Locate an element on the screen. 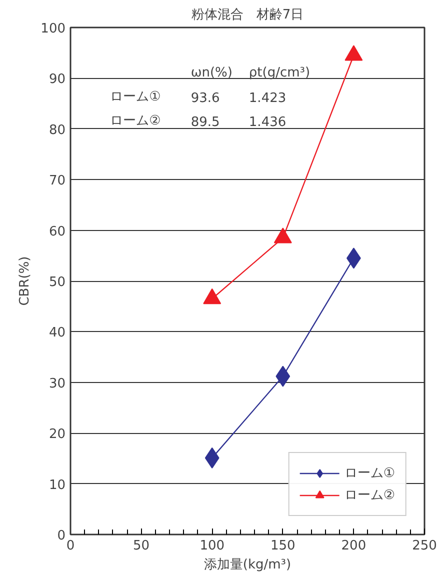 Image resolution: width=442 pixels, height=575 pixels. annotation: 89.5 is located at coordinates (205, 122).